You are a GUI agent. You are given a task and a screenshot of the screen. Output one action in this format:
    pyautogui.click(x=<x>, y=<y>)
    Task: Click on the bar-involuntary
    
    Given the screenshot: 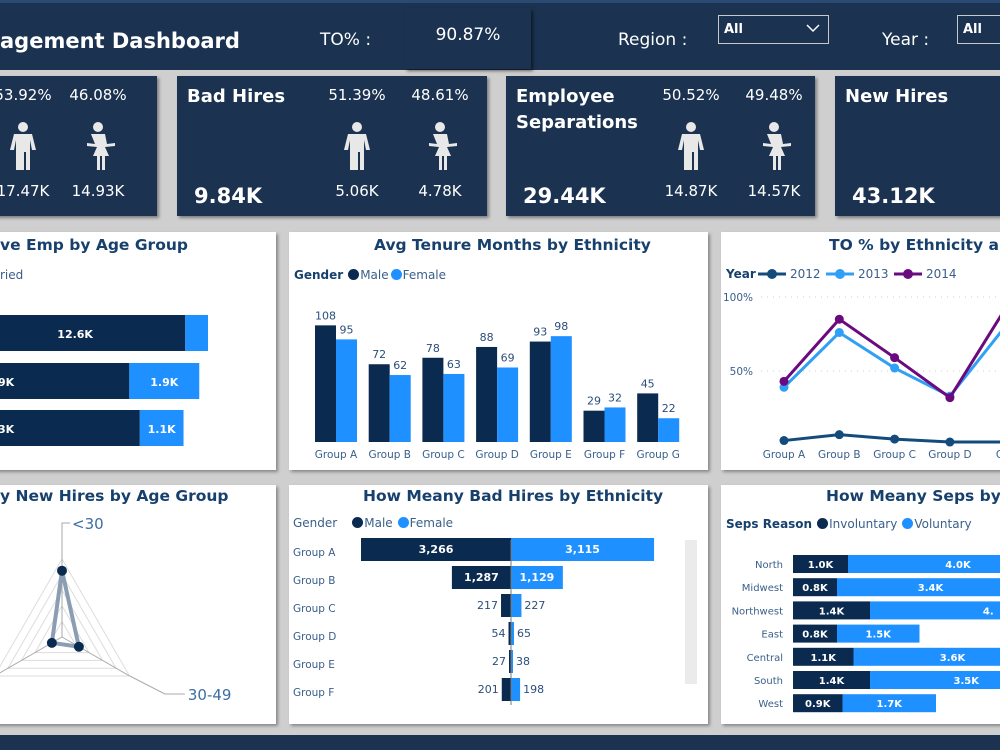 What is the action you would take?
    pyautogui.click(x=818, y=703)
    